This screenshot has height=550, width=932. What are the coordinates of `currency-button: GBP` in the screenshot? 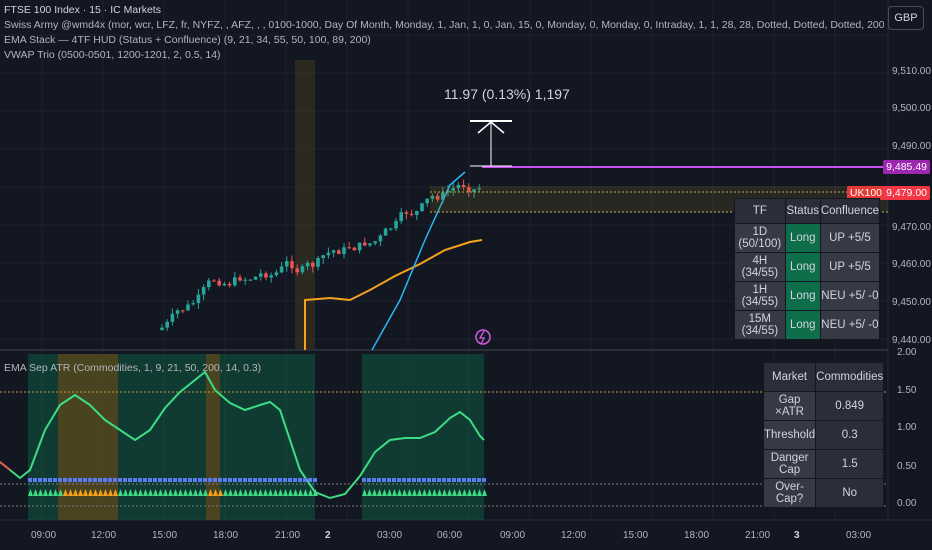 It's located at (906, 18).